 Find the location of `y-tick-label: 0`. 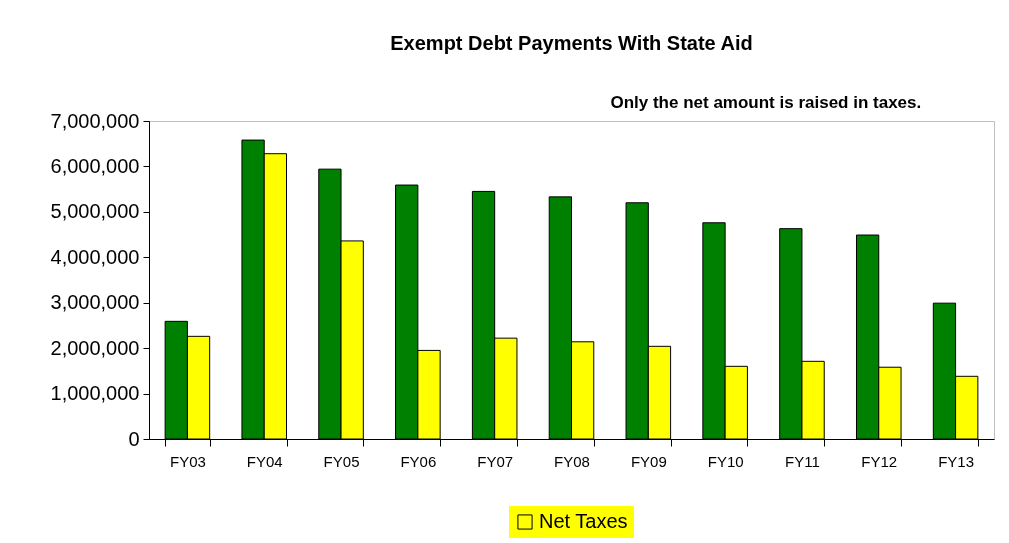

y-tick-label: 0 is located at coordinates (134, 438).